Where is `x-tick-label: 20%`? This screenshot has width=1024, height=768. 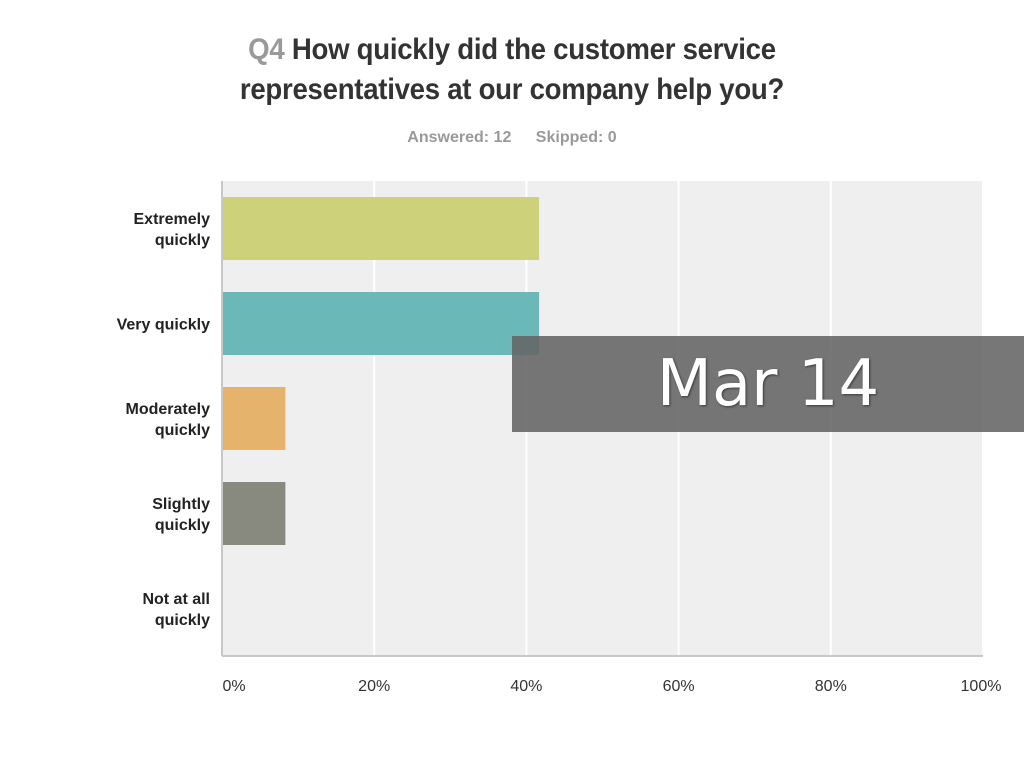 x-tick-label: 20% is located at coordinates (374, 686).